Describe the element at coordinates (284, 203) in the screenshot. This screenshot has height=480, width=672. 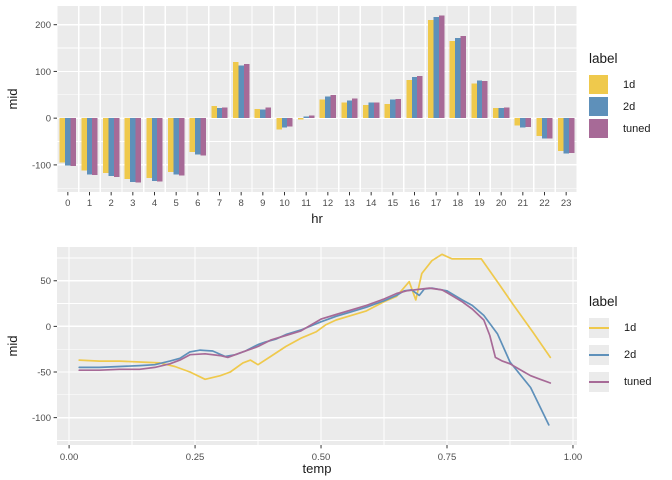
I see `tick-label: 10` at that location.